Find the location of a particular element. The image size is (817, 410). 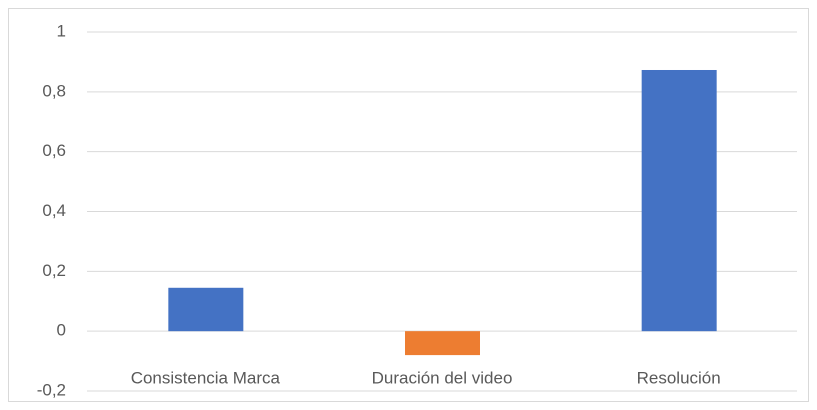

x-tick-label: Duración del video is located at coordinates (442, 377).